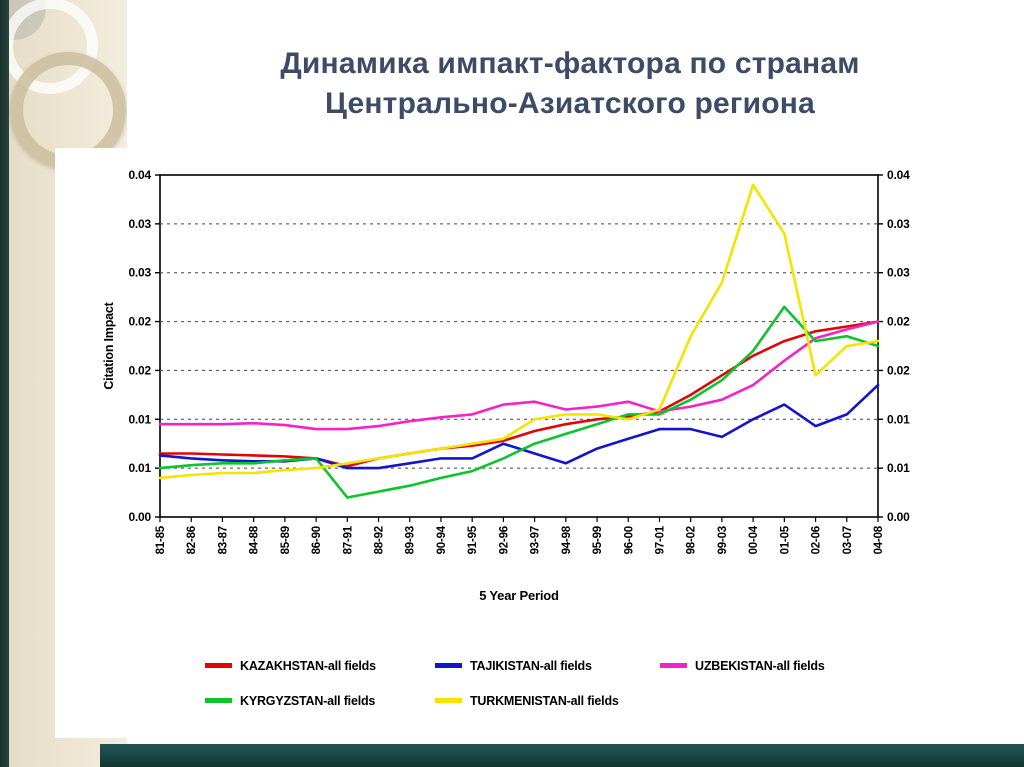 Image resolution: width=1024 pixels, height=767 pixels. I want to click on legend-swatch-kyrgyzstan-all-fields, so click(218, 700).